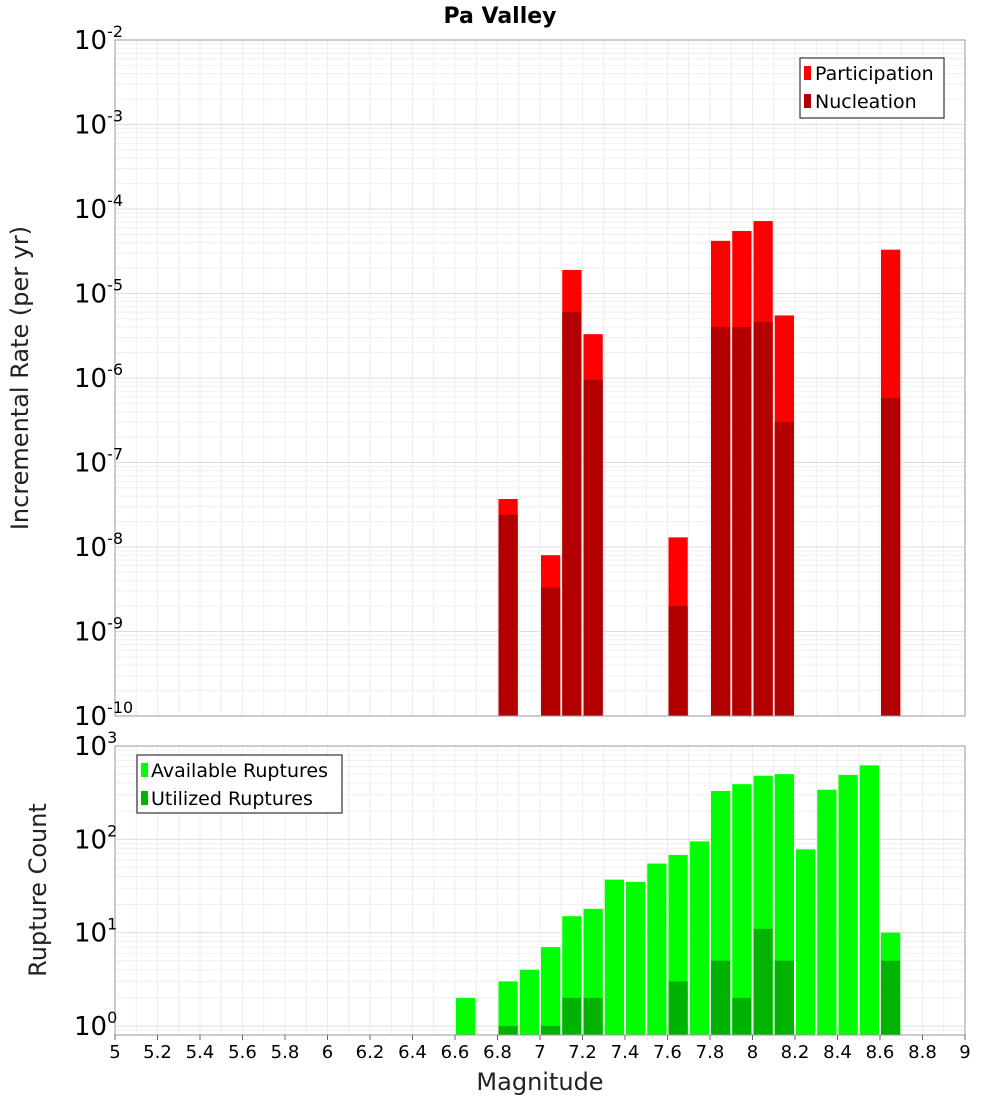 Image resolution: width=1000 pixels, height=1100 pixels. I want to click on top-legend: Participation Nucleation, so click(872, 88).